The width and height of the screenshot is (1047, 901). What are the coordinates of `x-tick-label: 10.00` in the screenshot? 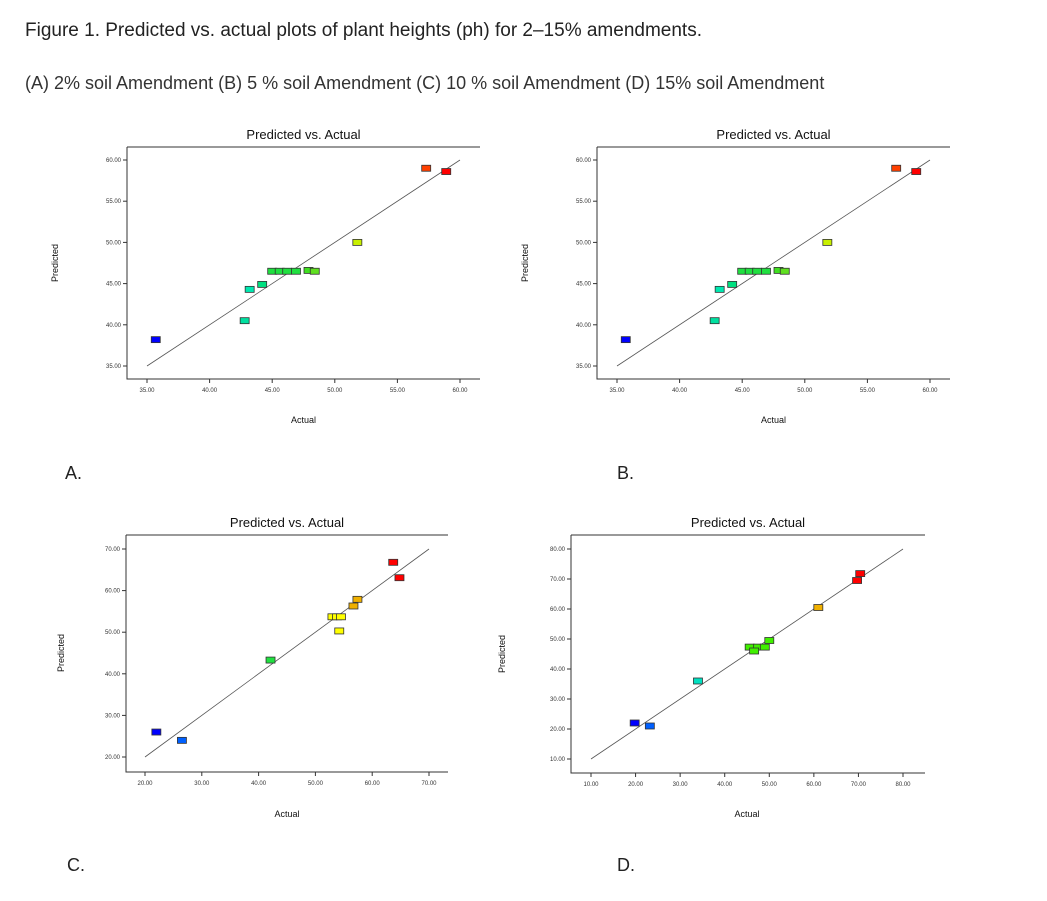 It's located at (591, 785).